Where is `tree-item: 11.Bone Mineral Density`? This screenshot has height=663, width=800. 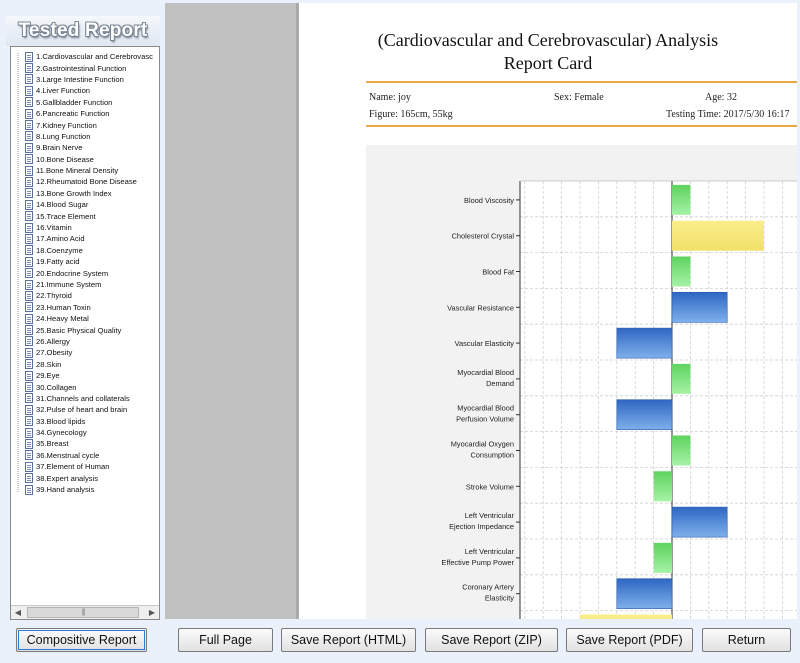 tree-item: 11.Bone Mineral Density is located at coordinates (92, 170).